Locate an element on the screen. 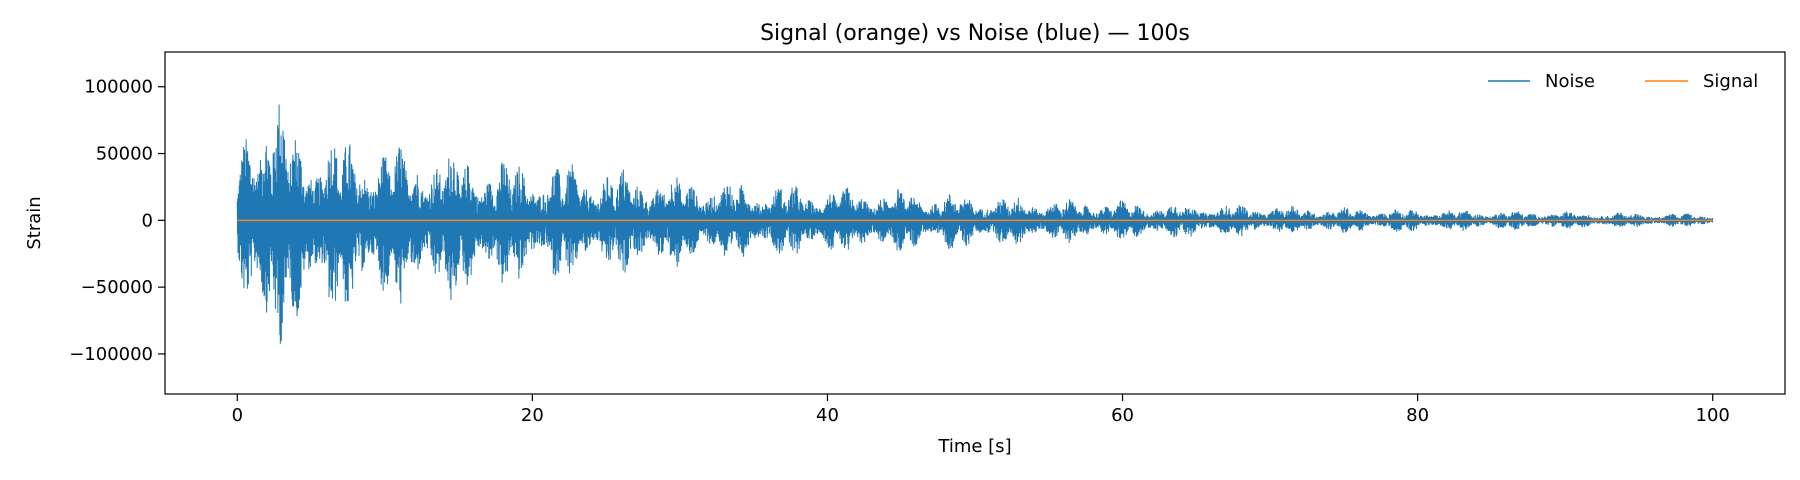 This screenshot has height=480, width=1800. y-tick-label: 50000 is located at coordinates (124, 154).